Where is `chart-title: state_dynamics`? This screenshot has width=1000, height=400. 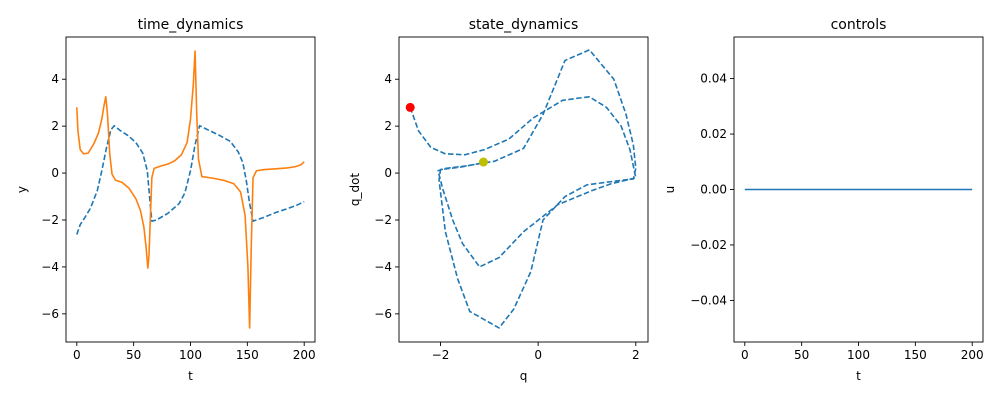 chart-title: state_dynamics is located at coordinates (524, 25).